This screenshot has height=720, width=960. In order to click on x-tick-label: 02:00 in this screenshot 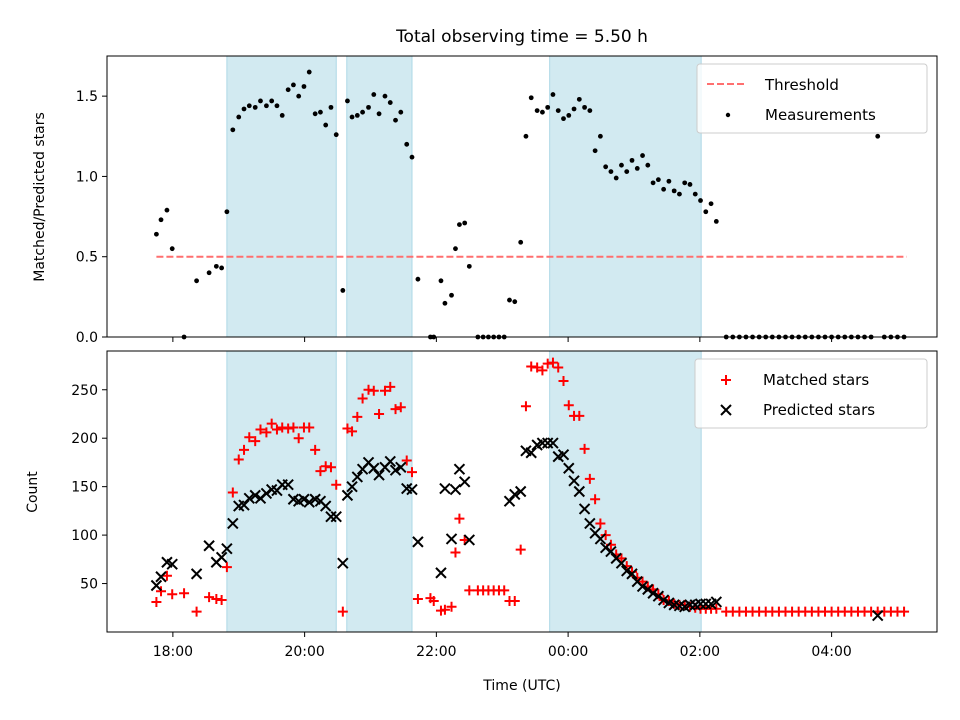, I will do `click(700, 652)`.